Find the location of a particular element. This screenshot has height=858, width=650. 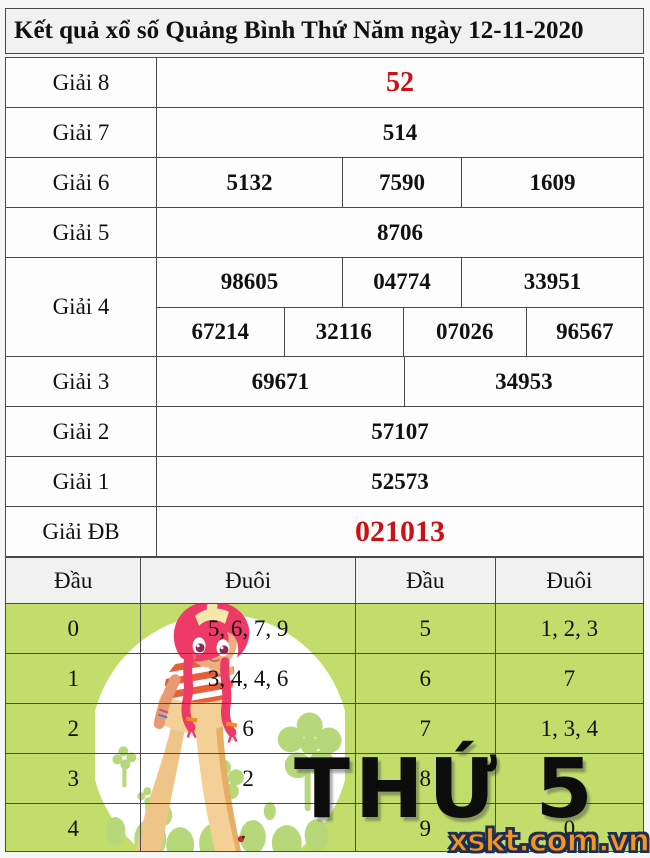

prize-row-g2: Giải 2 57107 is located at coordinates (324, 431).